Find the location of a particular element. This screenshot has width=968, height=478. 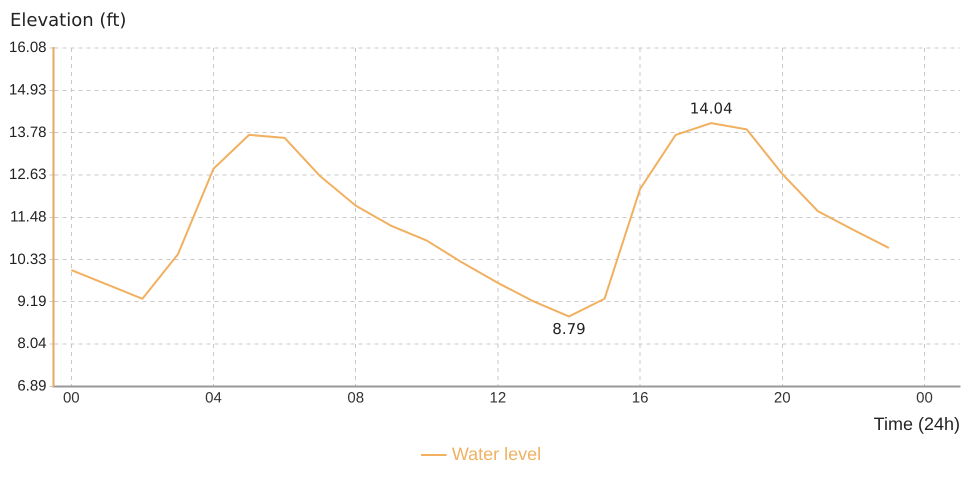

x-tick-label: 08 is located at coordinates (355, 398).